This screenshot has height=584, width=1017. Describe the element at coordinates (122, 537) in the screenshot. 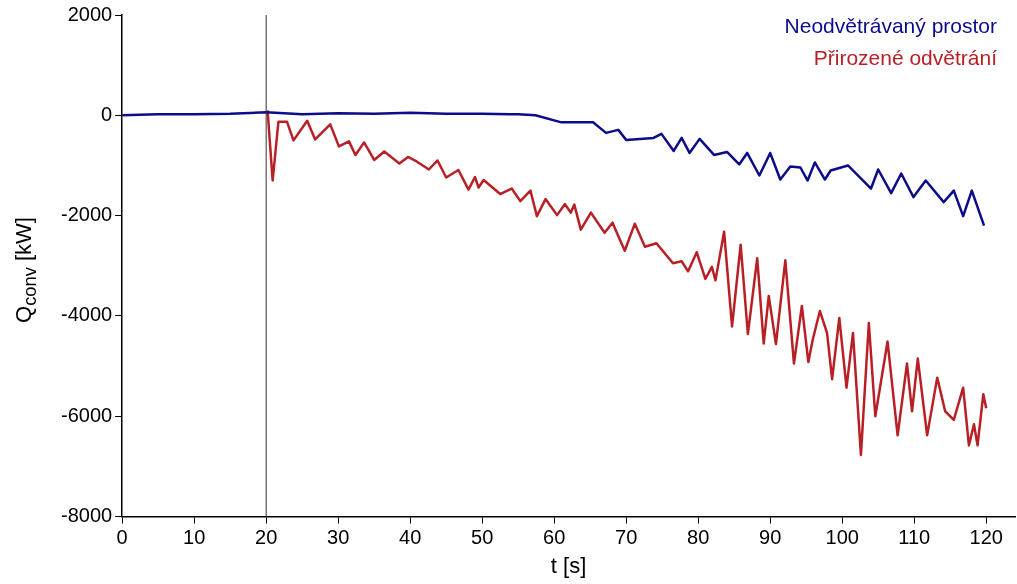

I see `x-tick-label: 0` at that location.